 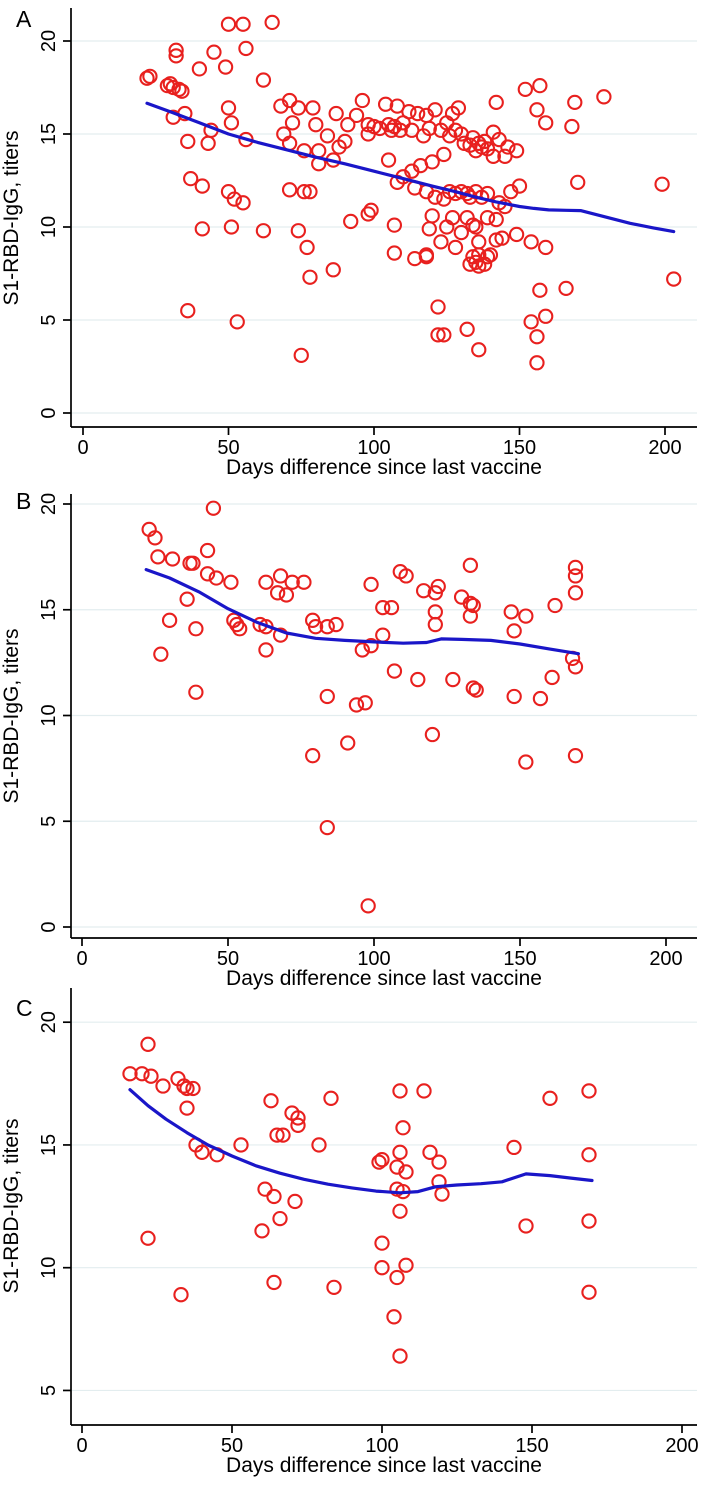 What do you see at coordinates (519, 959) in the screenshot?
I see `x-tick-label: 150` at bounding box center [519, 959].